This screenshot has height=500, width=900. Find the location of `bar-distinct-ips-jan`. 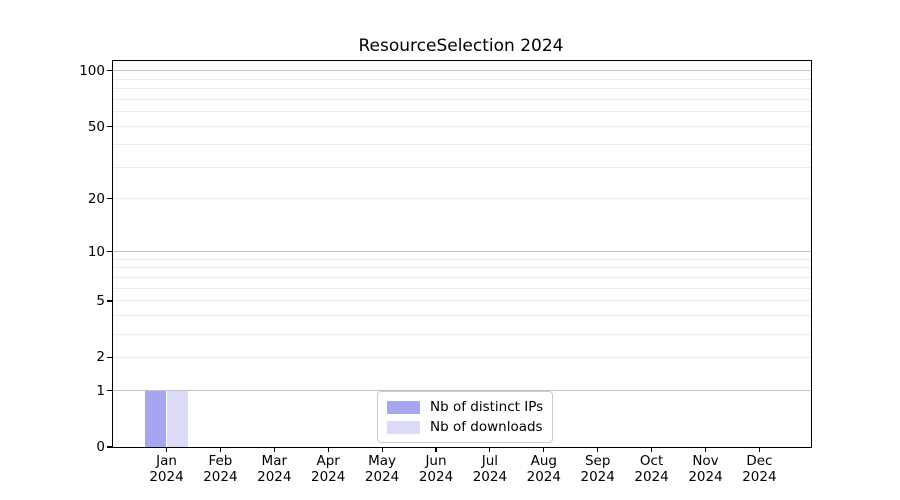

bar-distinct-ips-jan is located at coordinates (155, 418).